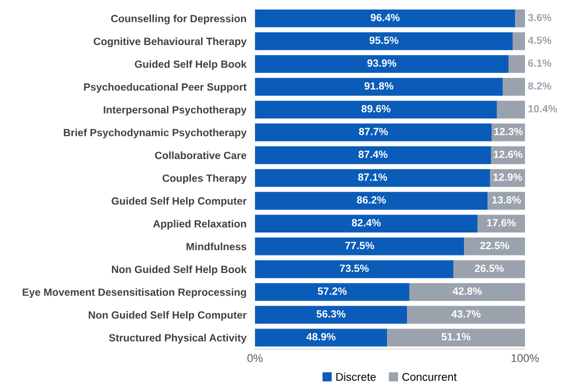 The height and width of the screenshot is (387, 569). Describe the element at coordinates (429, 376) in the screenshot. I see `legend-label: Concurrent` at that location.